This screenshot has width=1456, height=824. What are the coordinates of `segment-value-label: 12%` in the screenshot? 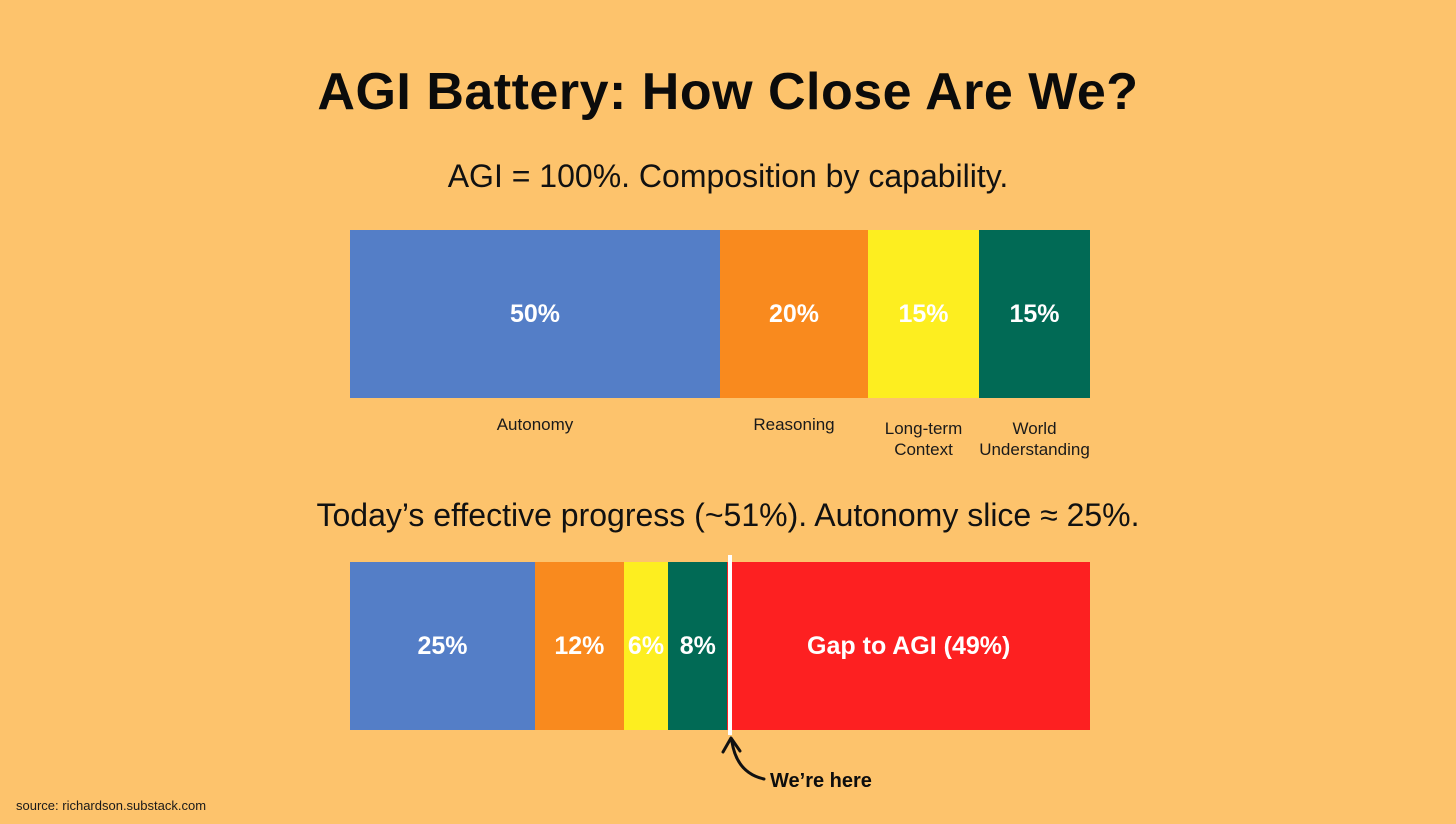 It's located at (579, 645).